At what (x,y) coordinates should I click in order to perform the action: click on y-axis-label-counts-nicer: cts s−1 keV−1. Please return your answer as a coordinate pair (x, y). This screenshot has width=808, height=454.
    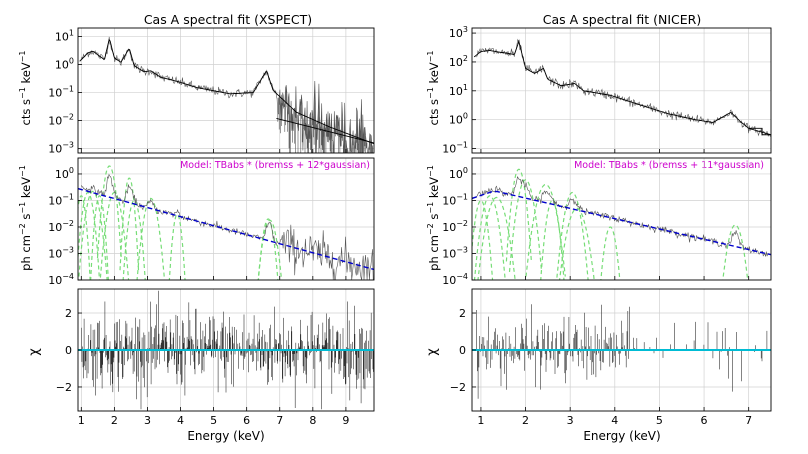
    Looking at the image, I should click on (433, 88).